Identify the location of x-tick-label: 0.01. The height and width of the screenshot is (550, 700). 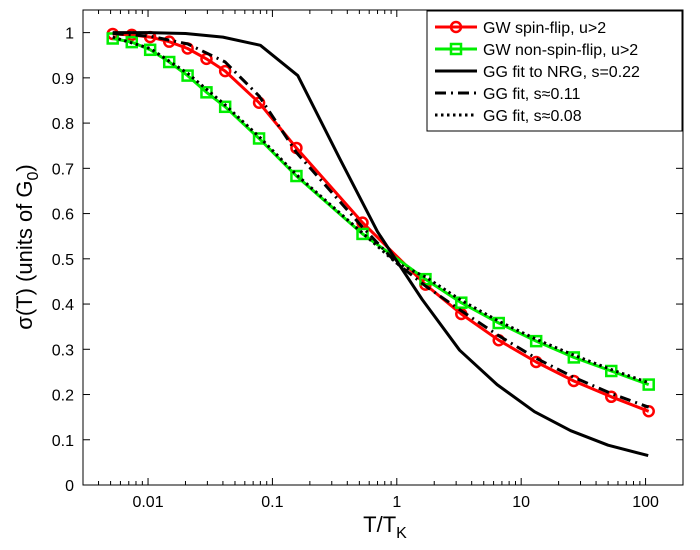
(147, 502).